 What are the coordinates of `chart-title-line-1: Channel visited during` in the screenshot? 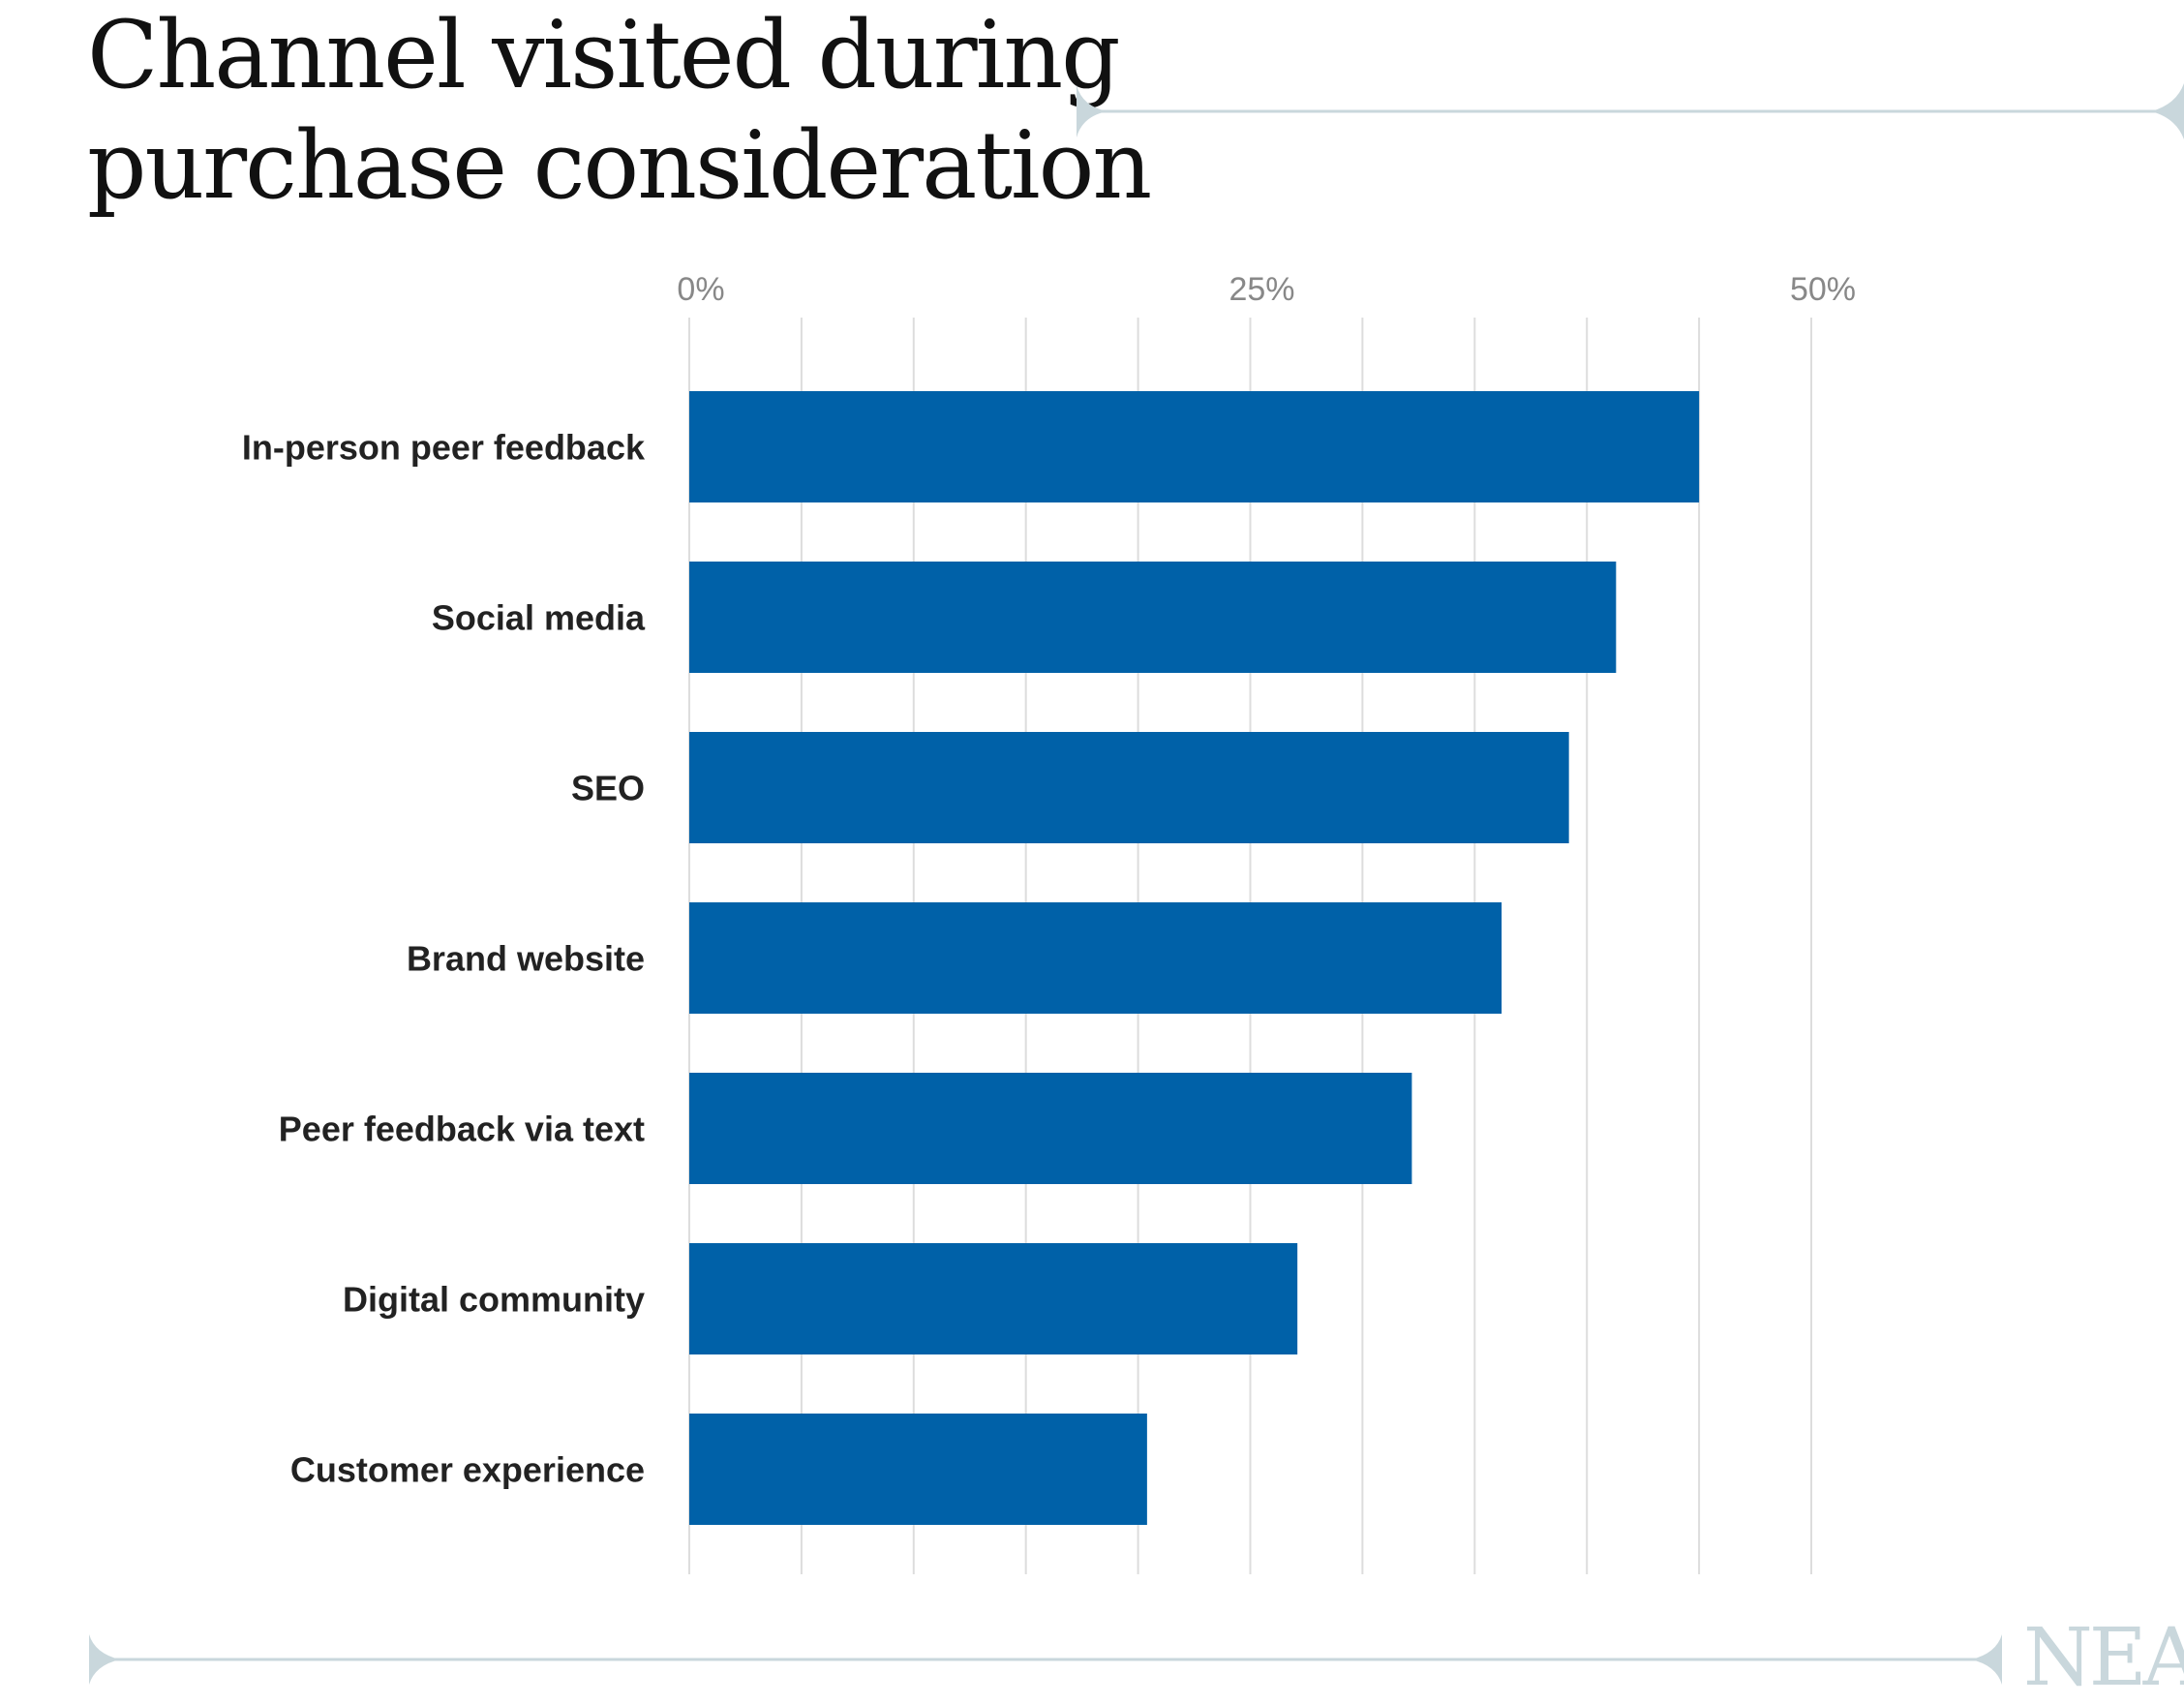 It's located at (604, 55).